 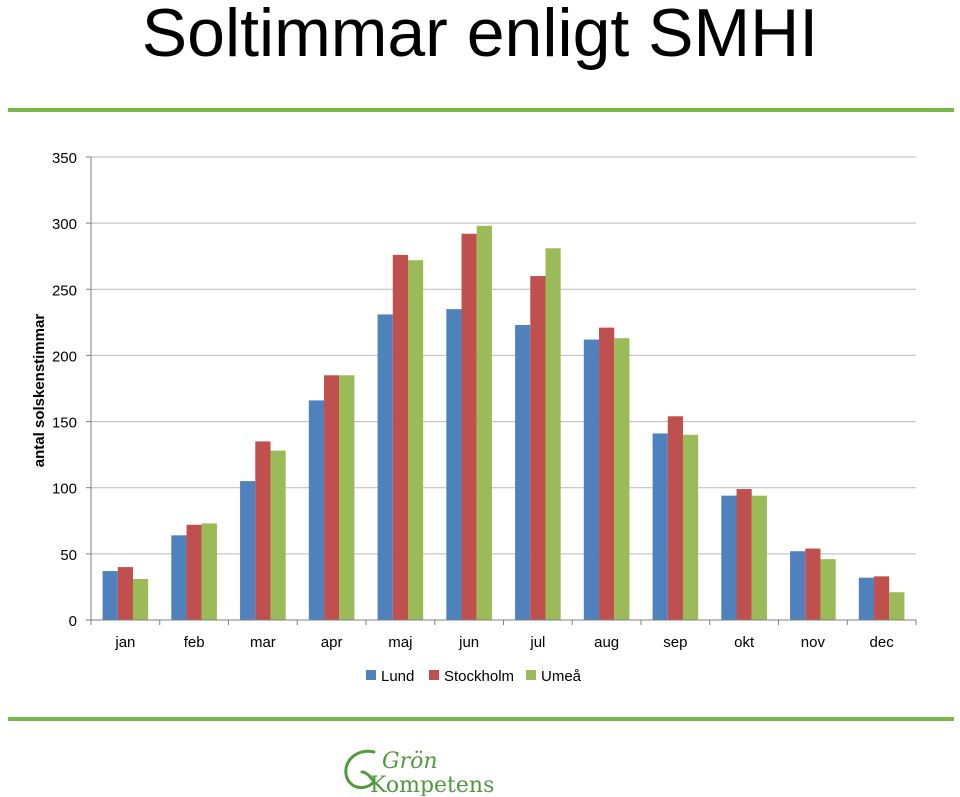 What do you see at coordinates (332, 642) in the screenshot?
I see `x-tick-label: apr` at bounding box center [332, 642].